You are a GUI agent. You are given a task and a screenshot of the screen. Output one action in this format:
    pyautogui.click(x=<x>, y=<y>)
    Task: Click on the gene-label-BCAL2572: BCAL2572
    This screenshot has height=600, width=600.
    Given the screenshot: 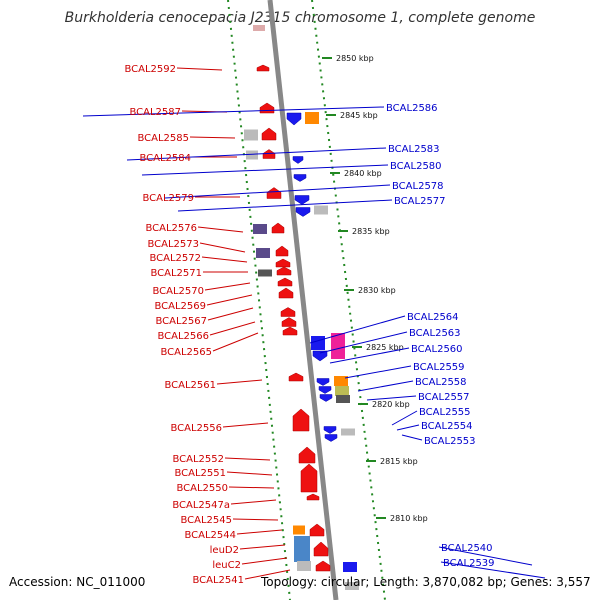 What is the action you would take?
    pyautogui.click(x=175, y=258)
    